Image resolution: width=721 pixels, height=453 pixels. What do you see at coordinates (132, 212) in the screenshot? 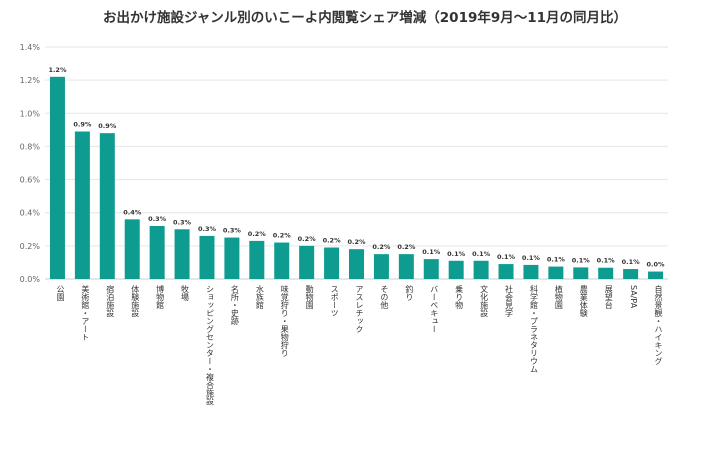
I see `data-label: 0.4%` at bounding box center [132, 212].